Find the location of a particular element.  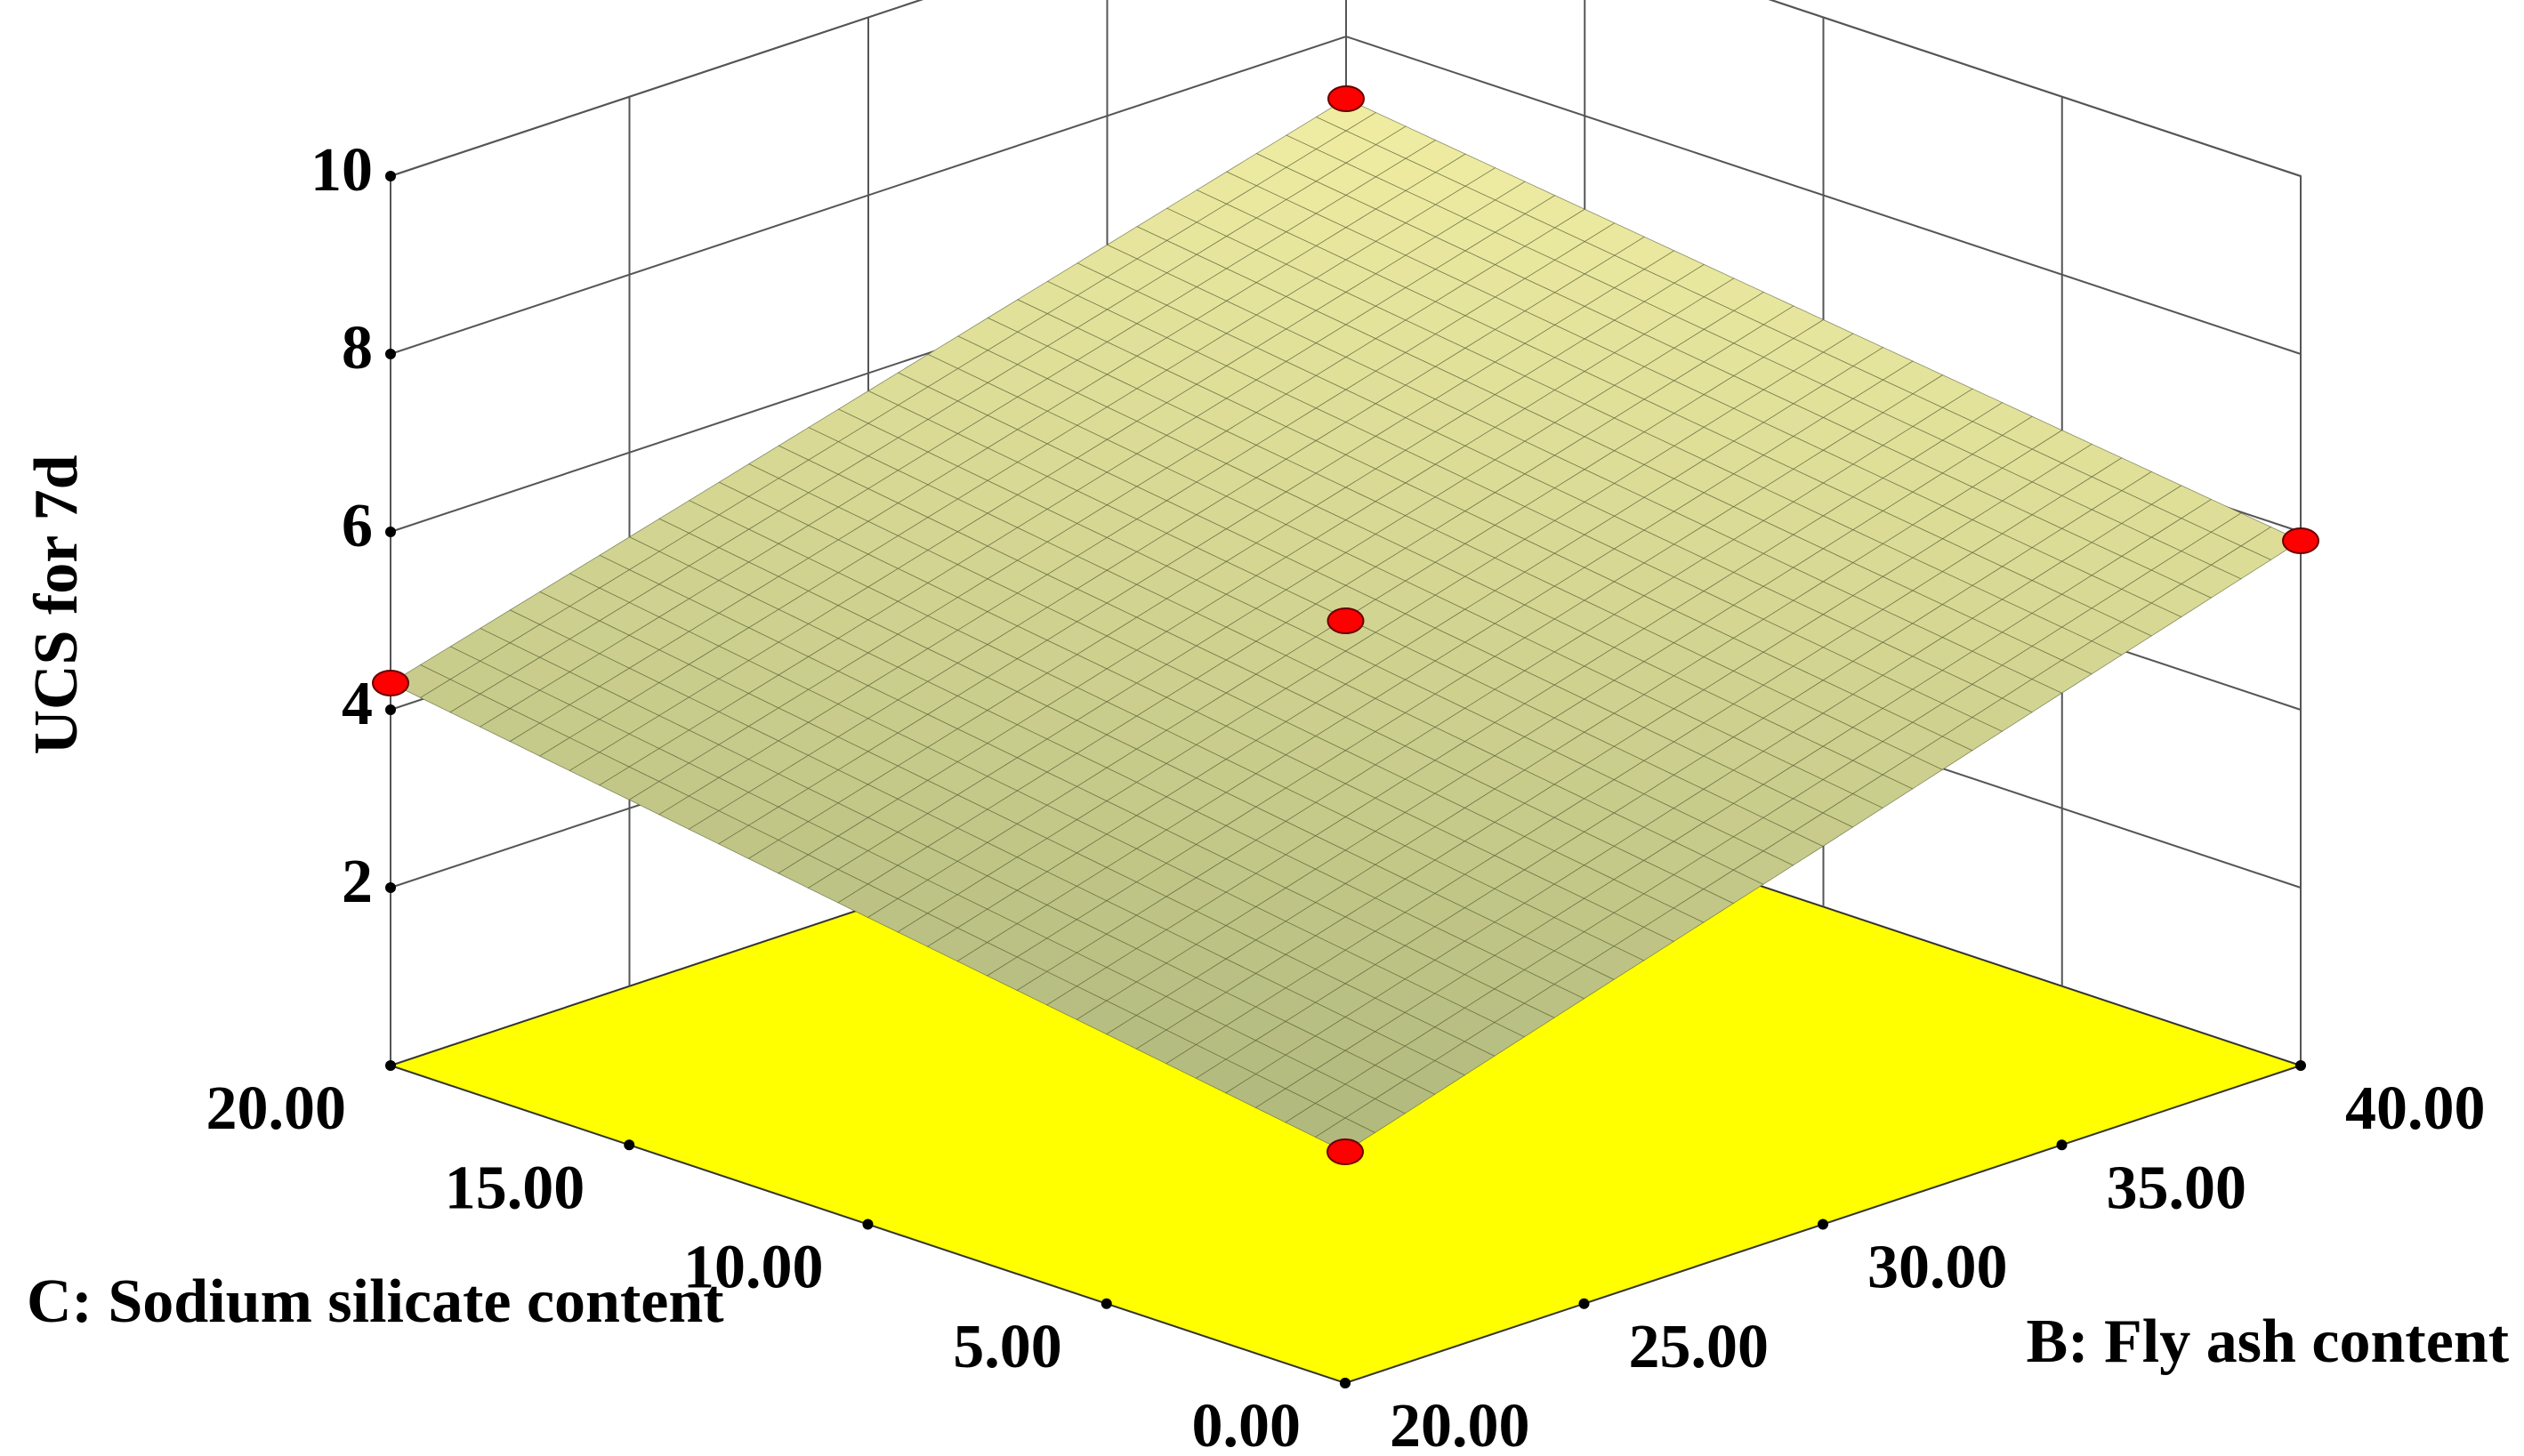

x-tick-label: 20.00 is located at coordinates (1460, 1424).